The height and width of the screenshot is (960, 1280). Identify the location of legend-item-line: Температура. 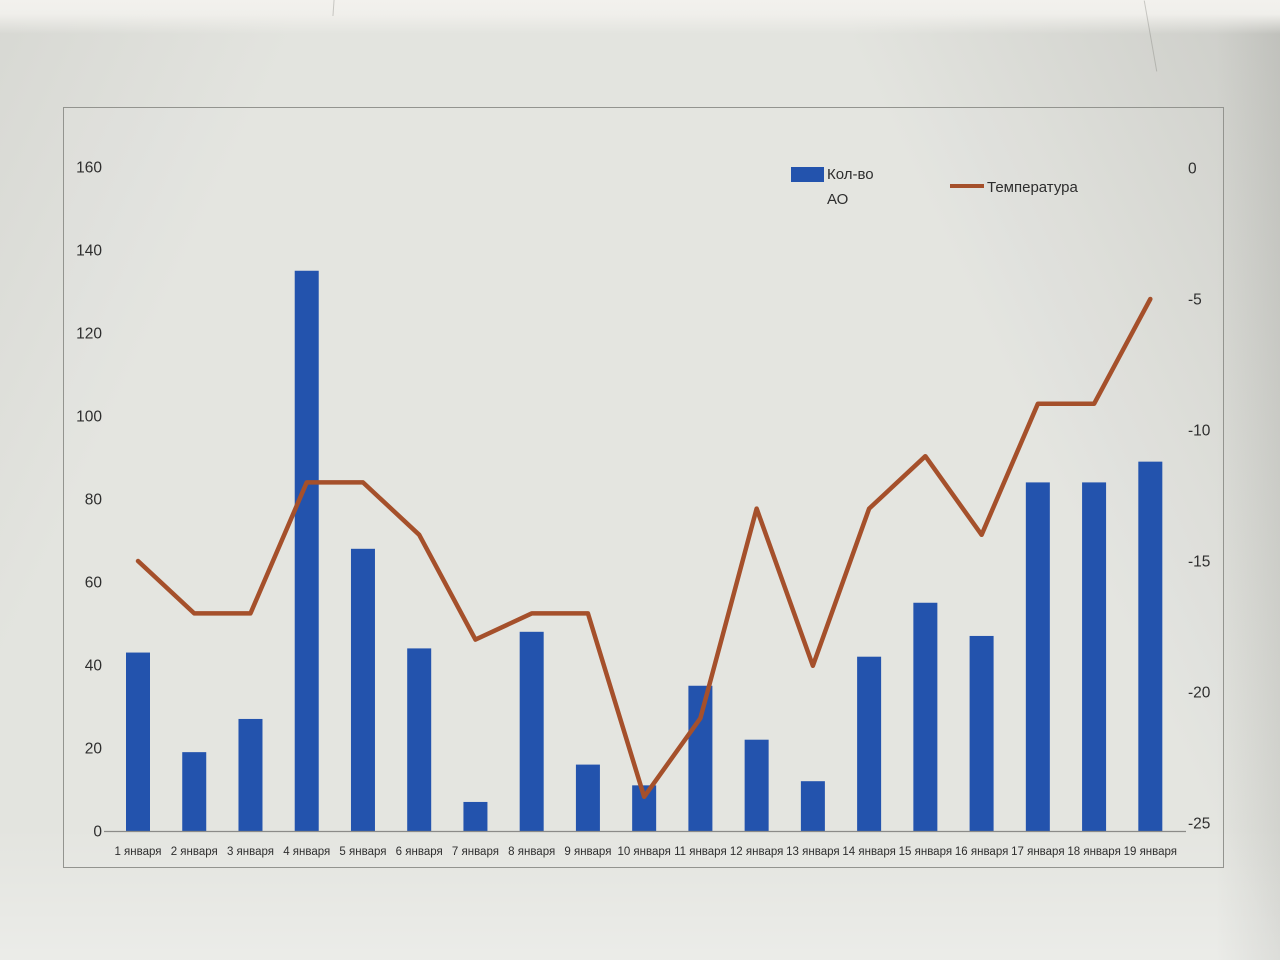
(1014, 187).